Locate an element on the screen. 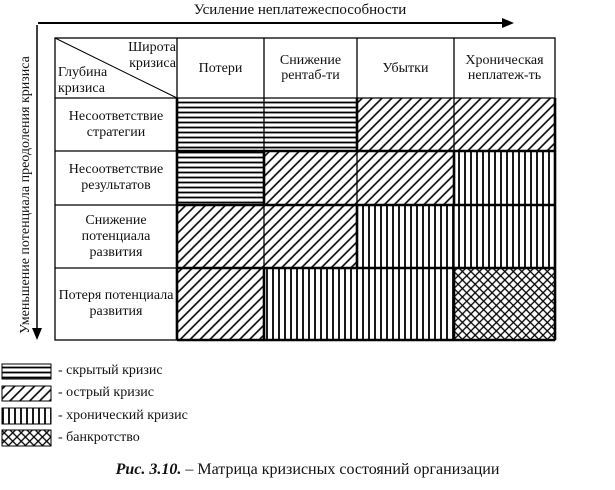 This screenshot has height=490, width=615. figure-number: Рис. 3.10. is located at coordinates (148, 469).